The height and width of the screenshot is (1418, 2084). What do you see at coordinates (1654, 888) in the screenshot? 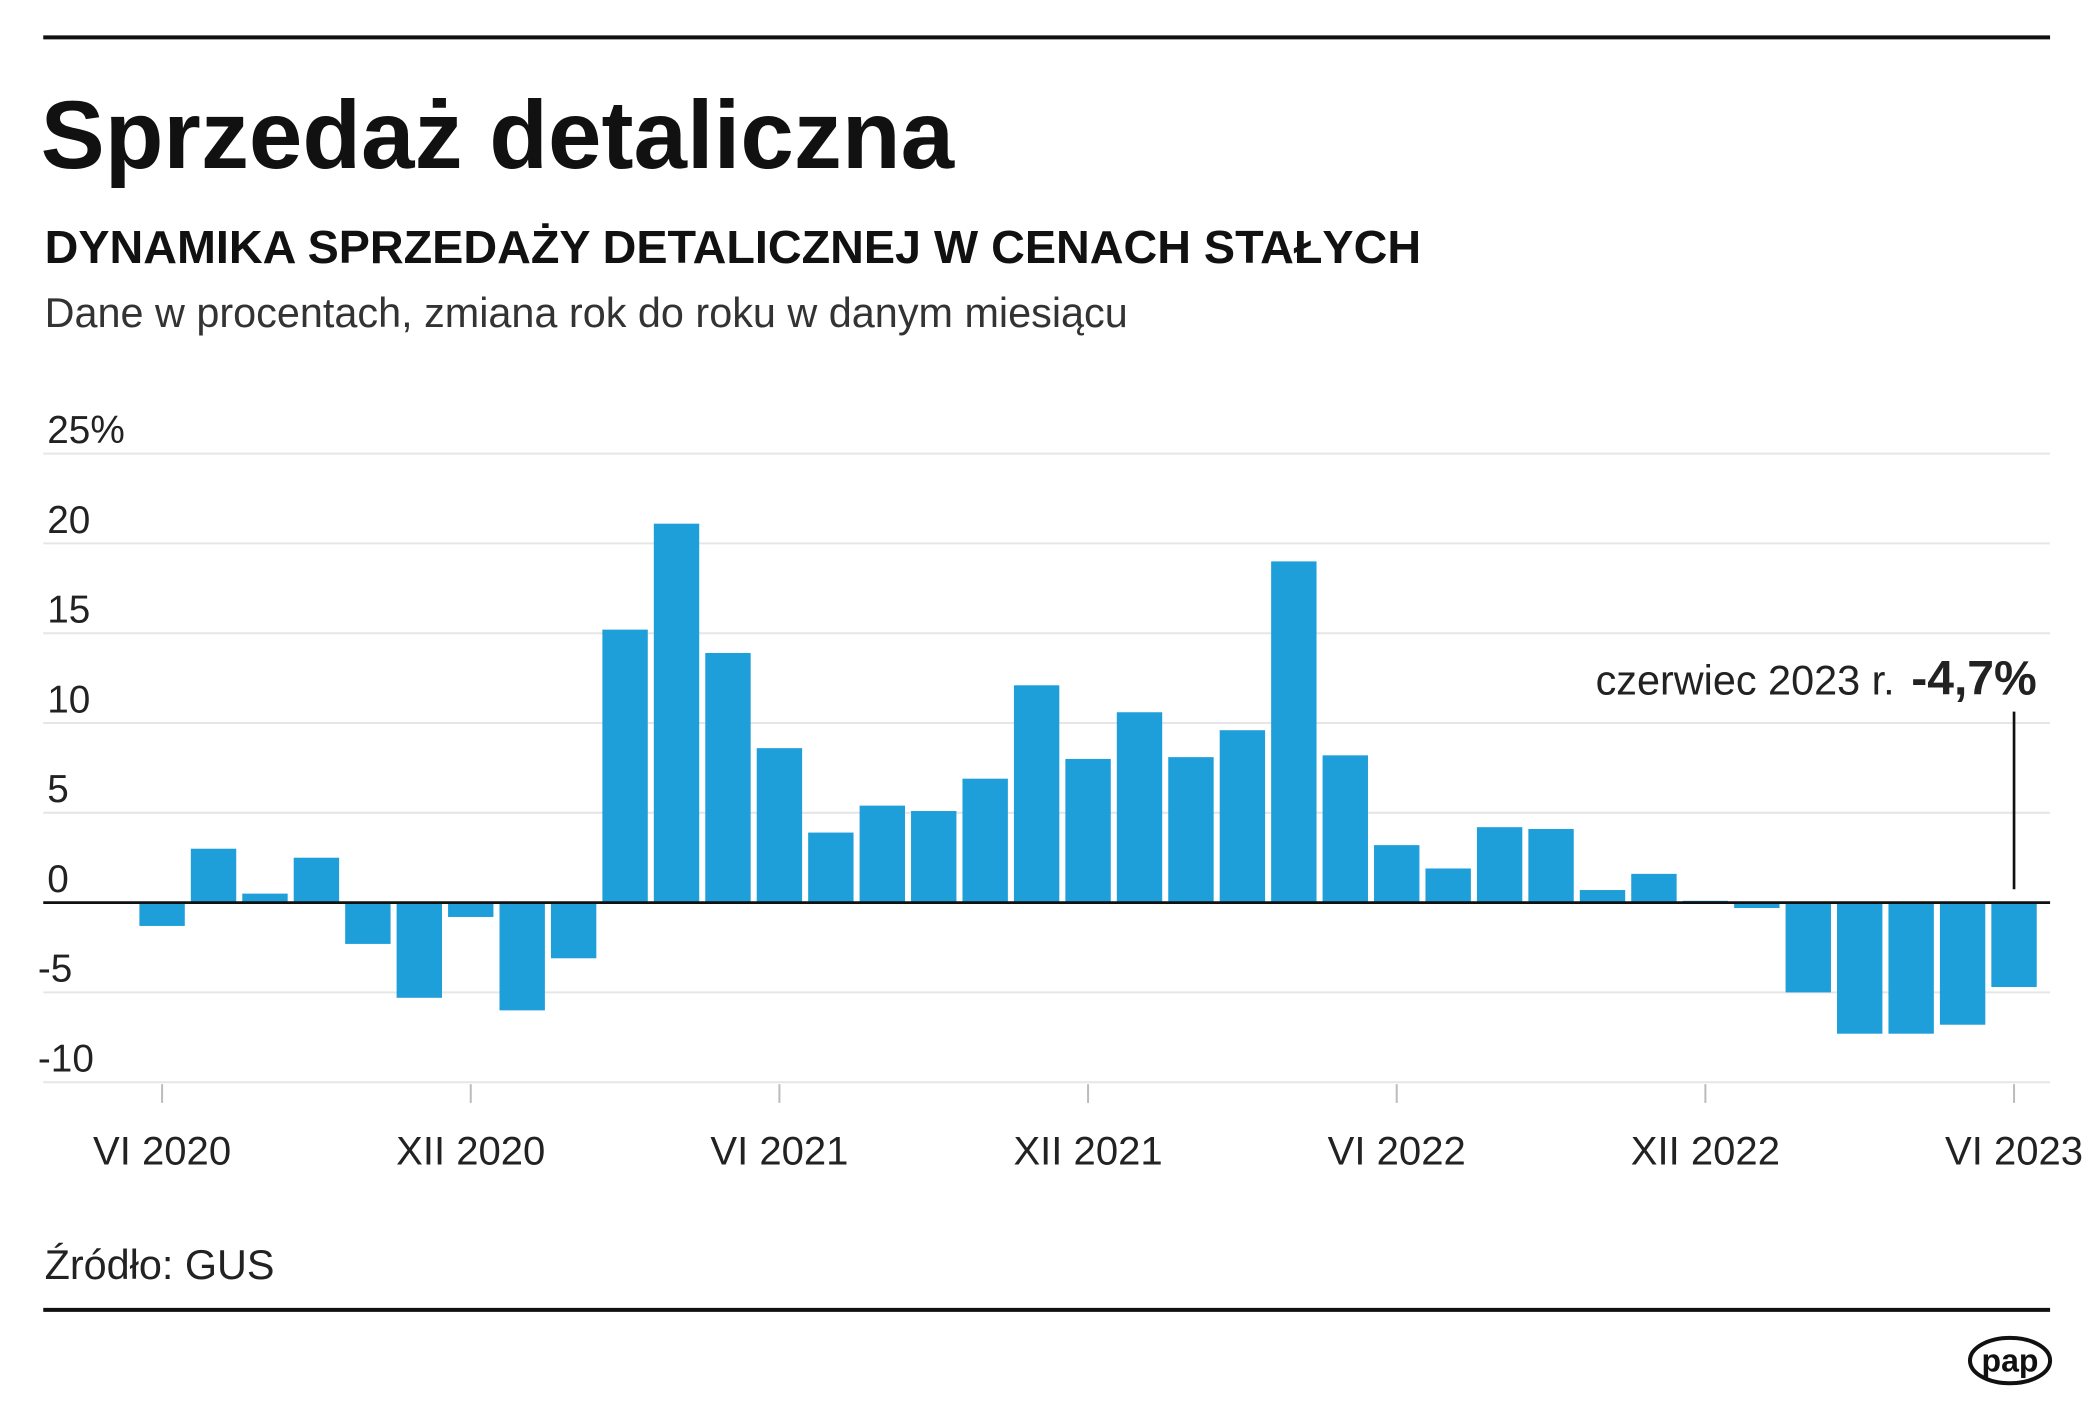
I see `bar-xi-2022` at bounding box center [1654, 888].